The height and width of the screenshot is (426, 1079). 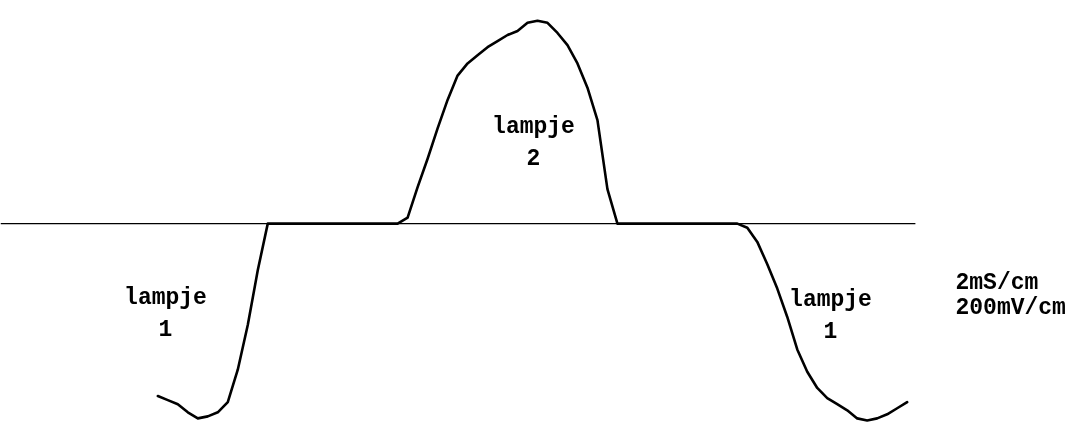 What do you see at coordinates (533, 142) in the screenshot?
I see `annotation: lampje 2` at bounding box center [533, 142].